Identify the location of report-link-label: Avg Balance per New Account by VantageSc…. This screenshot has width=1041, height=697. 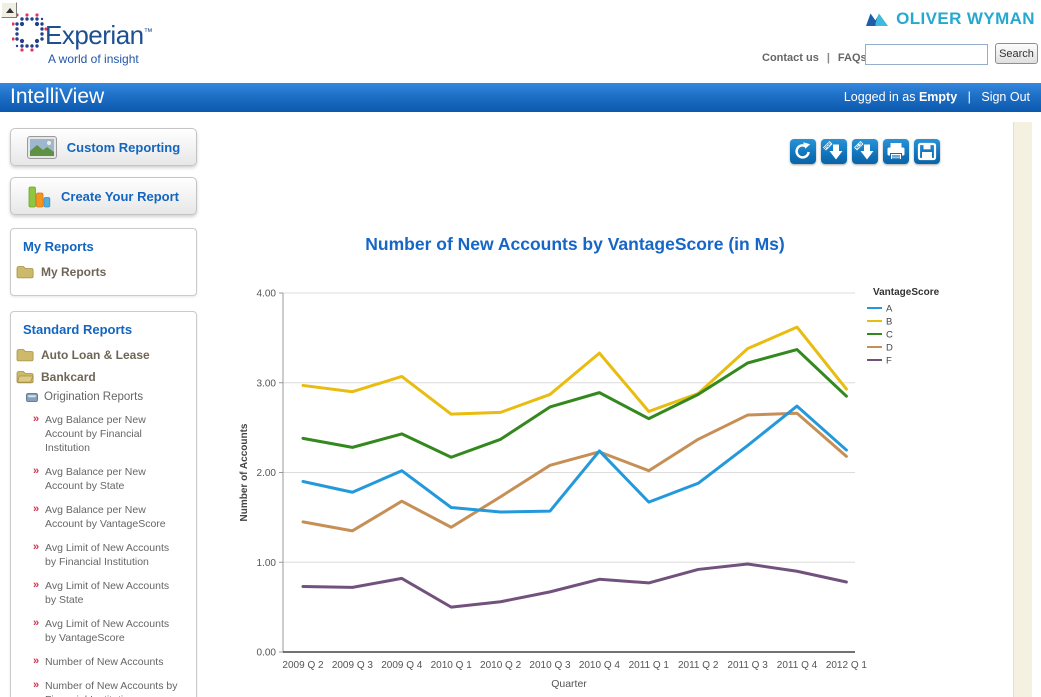
(105, 517).